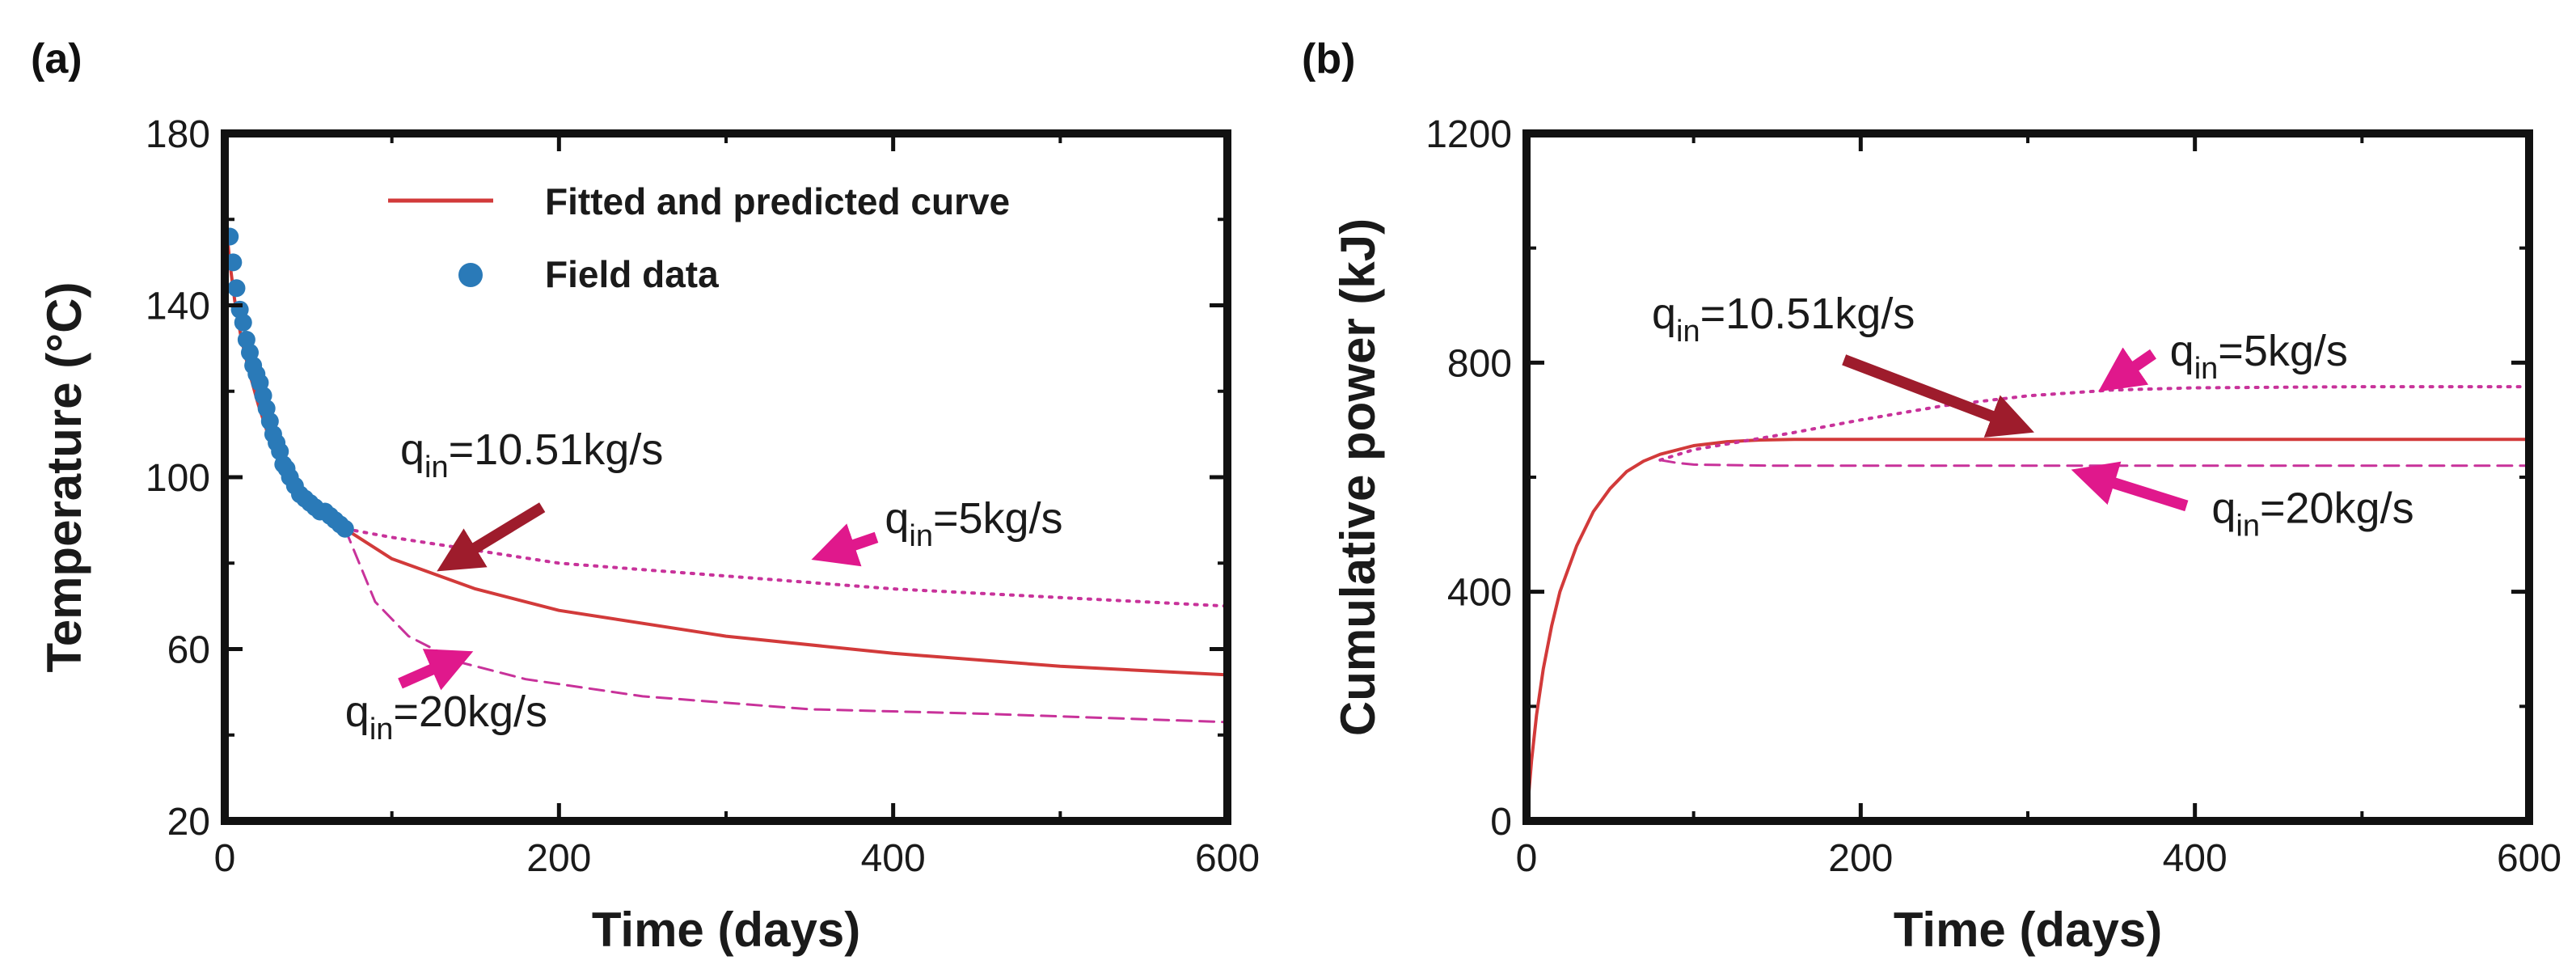 The height and width of the screenshot is (973, 2576). What do you see at coordinates (632, 274) in the screenshot?
I see `legend-label-field: Field data` at bounding box center [632, 274].